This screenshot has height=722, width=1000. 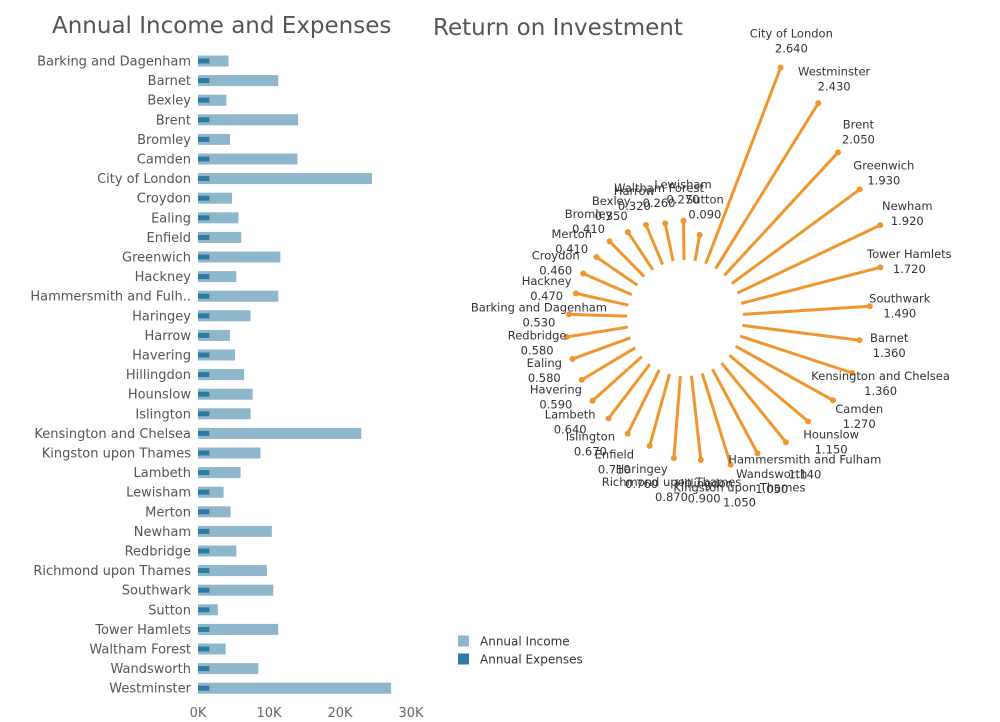 I want to click on category-label: Ealing, so click(x=171, y=218).